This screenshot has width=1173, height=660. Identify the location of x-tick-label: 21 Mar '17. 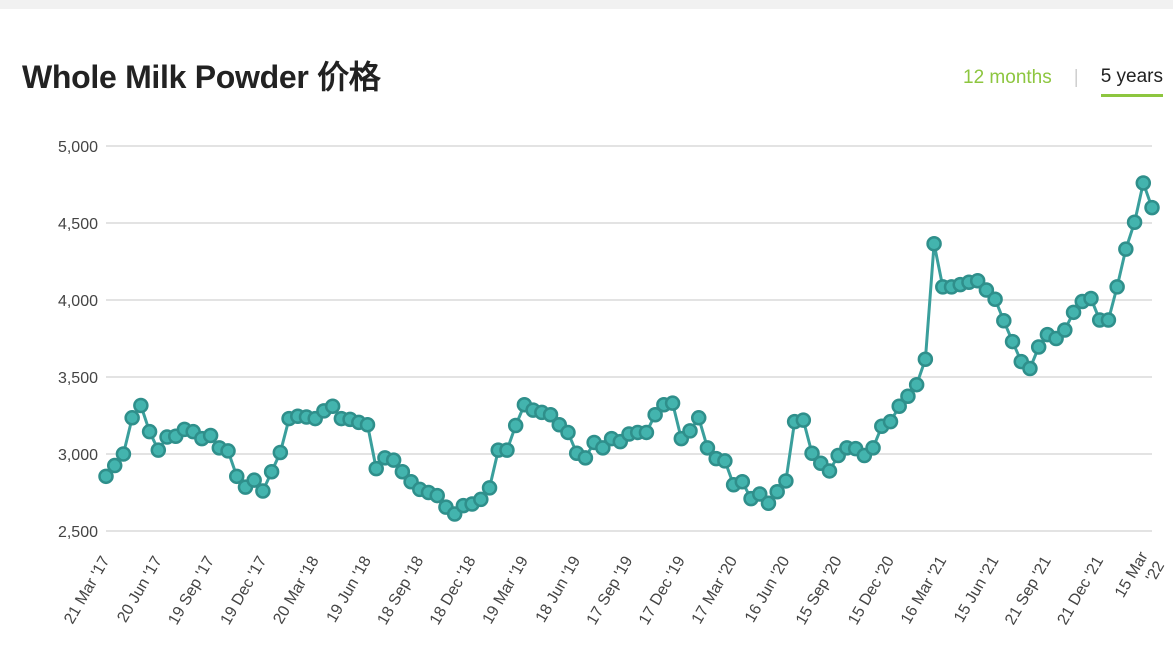
(87, 590).